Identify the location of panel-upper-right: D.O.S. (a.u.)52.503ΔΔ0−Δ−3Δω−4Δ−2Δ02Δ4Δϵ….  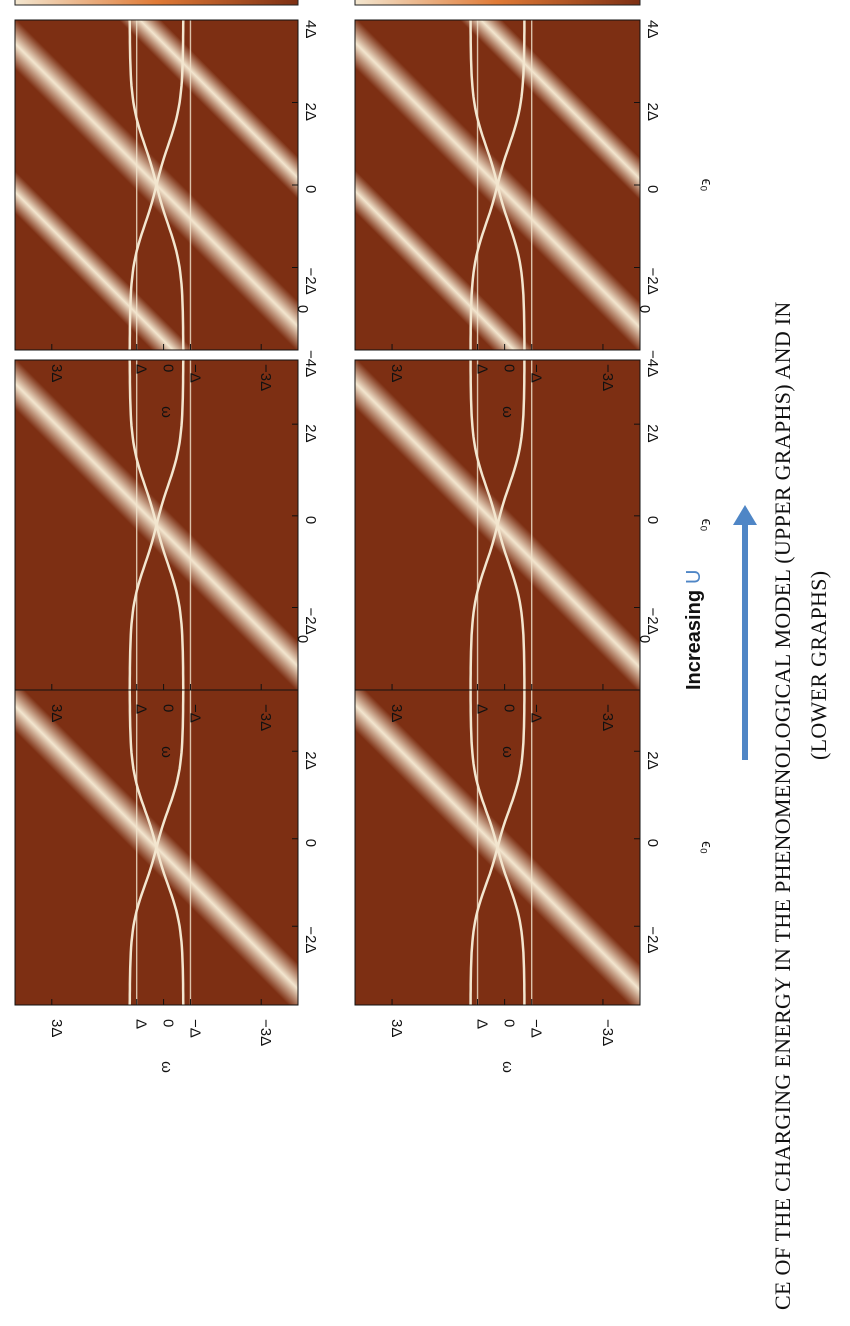
(193, 209).